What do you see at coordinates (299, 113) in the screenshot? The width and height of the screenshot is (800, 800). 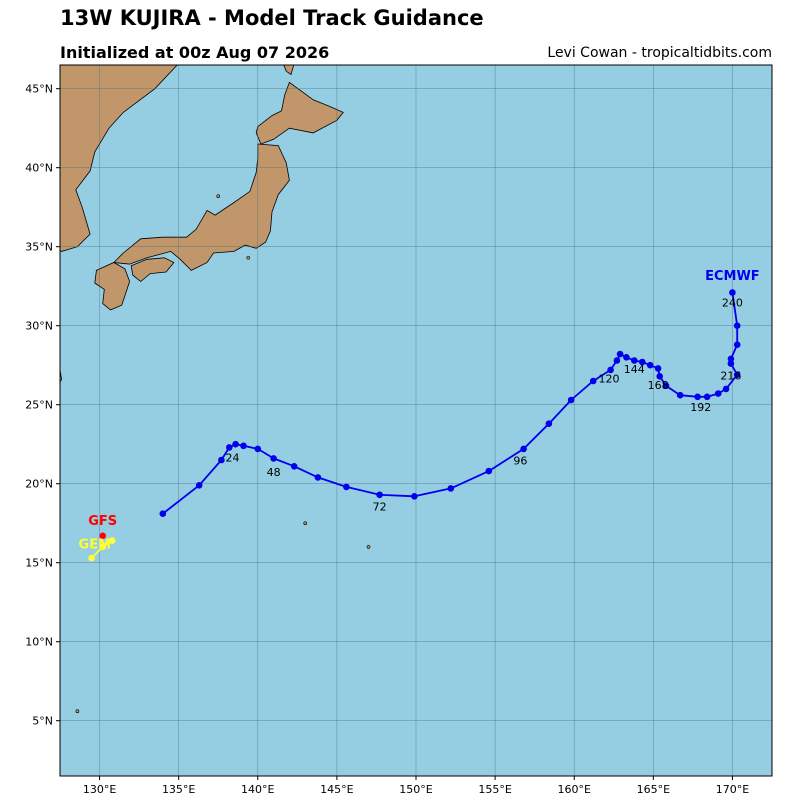 I see `hokkaido-island` at bounding box center [299, 113].